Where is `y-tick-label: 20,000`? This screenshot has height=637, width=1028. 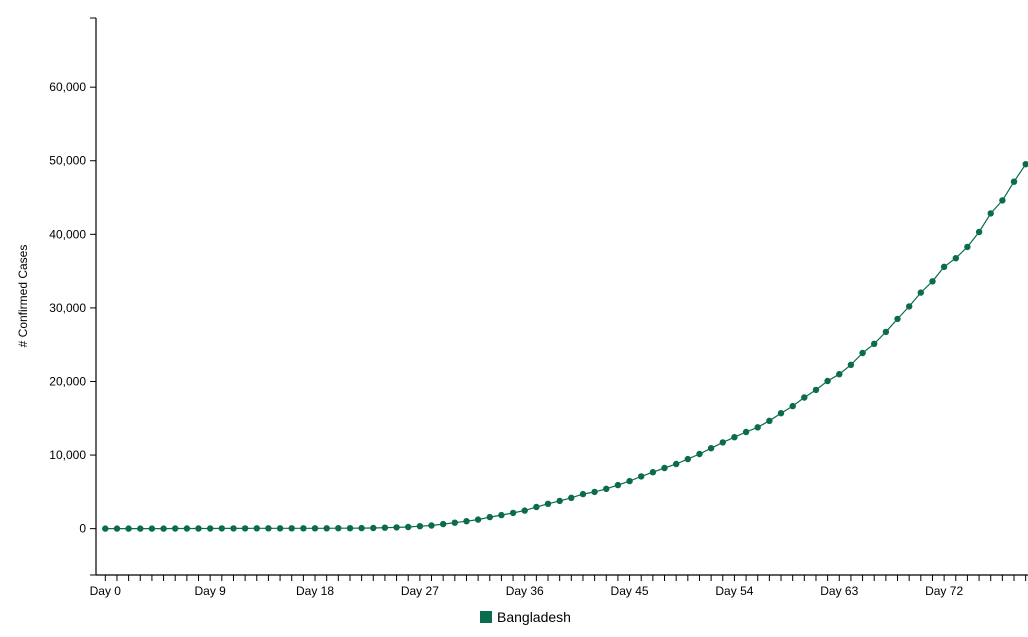 y-tick-label: 20,000 is located at coordinates (67, 381).